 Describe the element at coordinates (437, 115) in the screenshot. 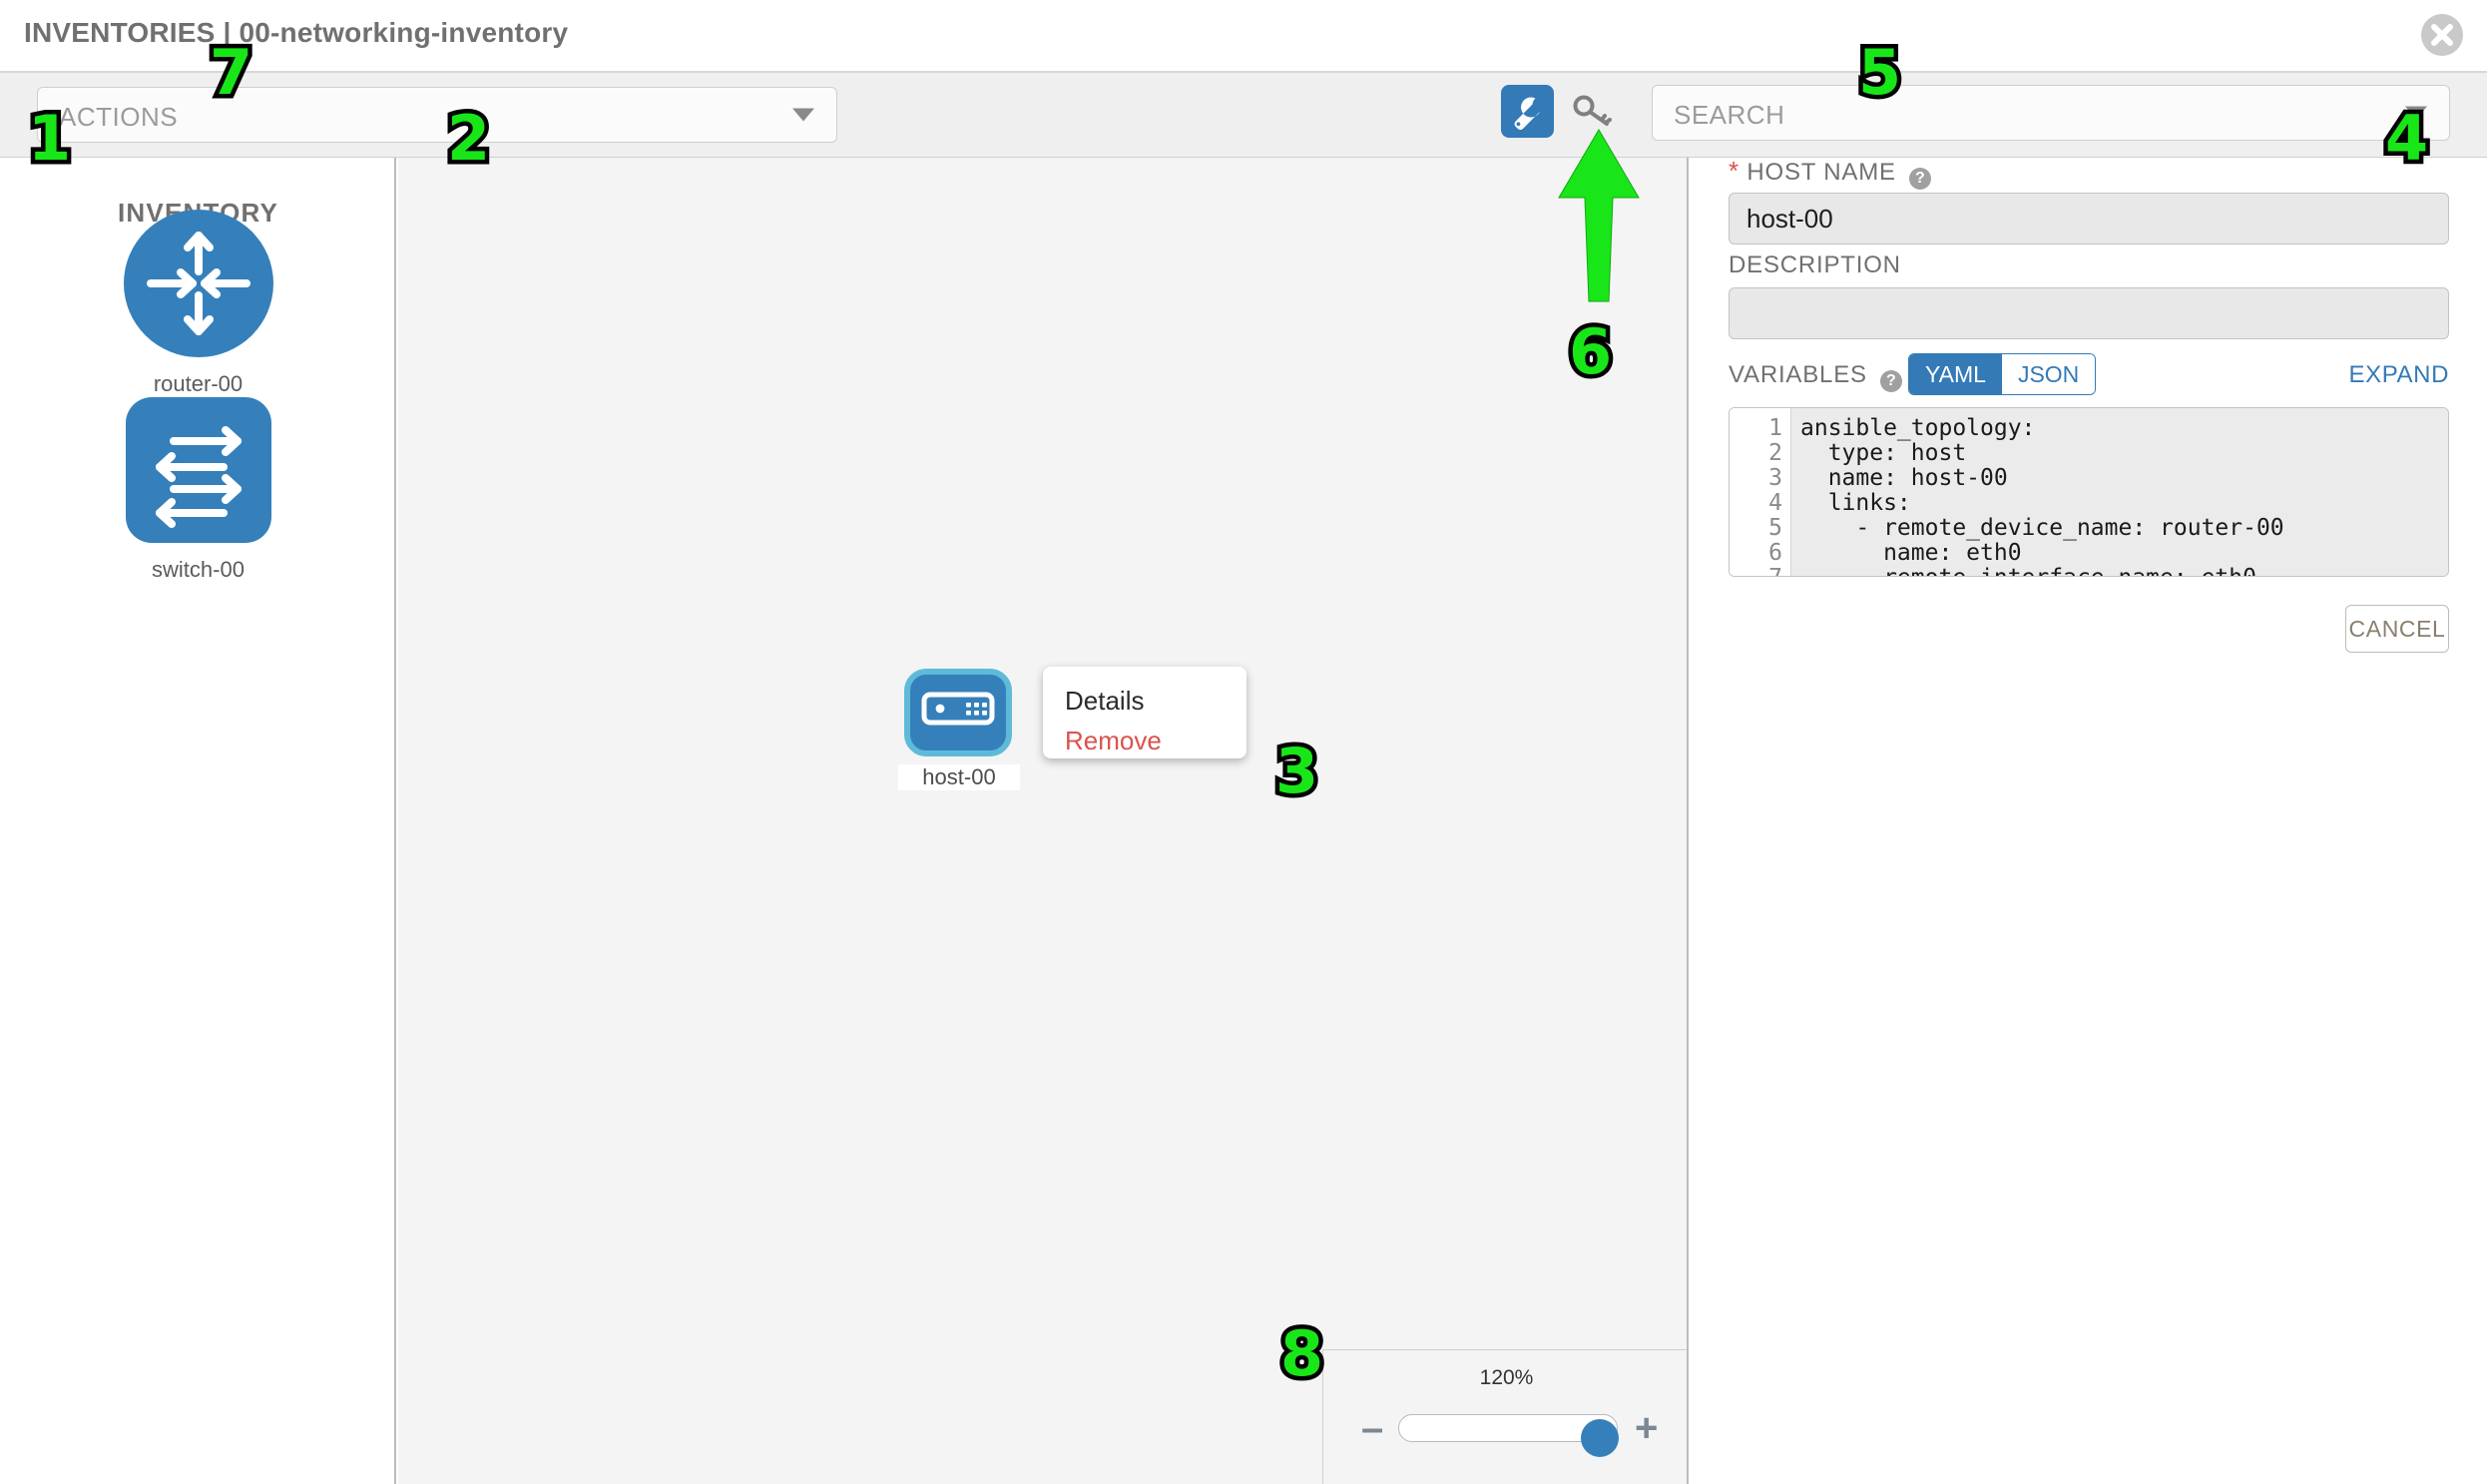

I see `actions-dropdown: ACTIONS` at that location.